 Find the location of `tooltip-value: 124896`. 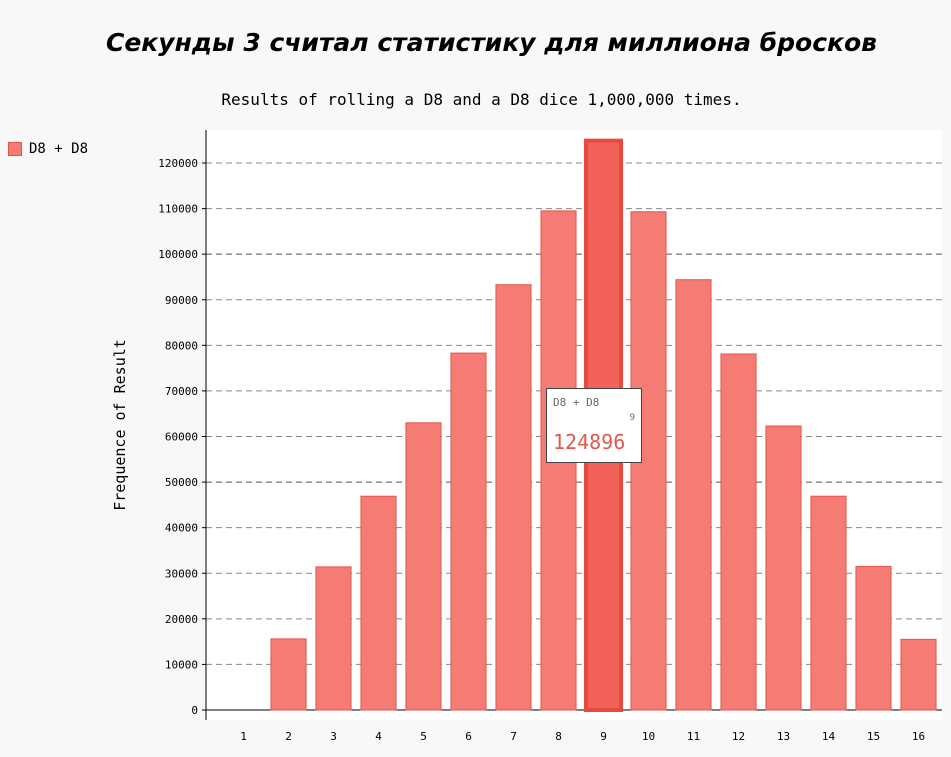

tooltip-value: 124896 is located at coordinates (589, 442).